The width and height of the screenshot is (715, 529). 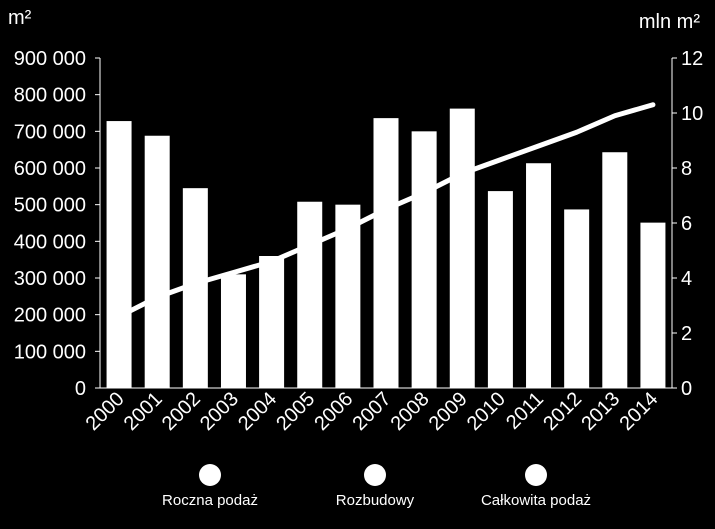 What do you see at coordinates (50, 242) in the screenshot?
I see `left-tick-label: 400 000` at bounding box center [50, 242].